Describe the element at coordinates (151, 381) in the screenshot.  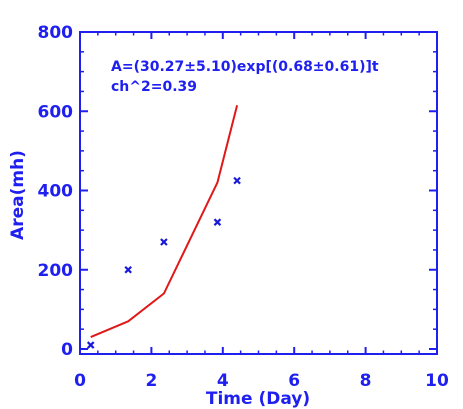
I see `x-tick-label: 2` at that location.